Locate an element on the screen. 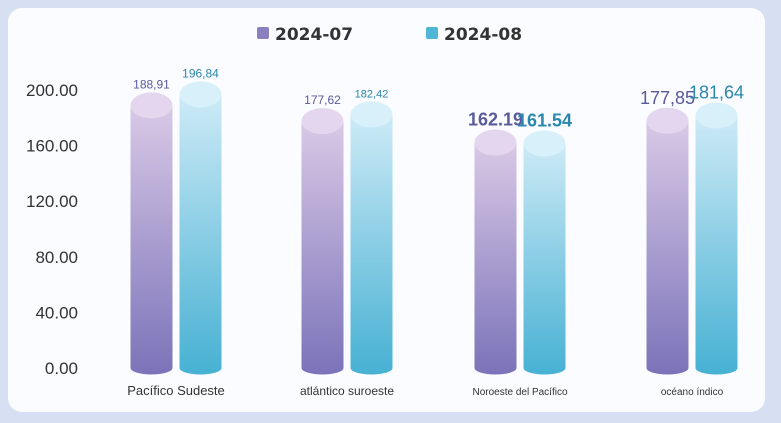  legend-label-2024-07: 2024-07 is located at coordinates (314, 35).